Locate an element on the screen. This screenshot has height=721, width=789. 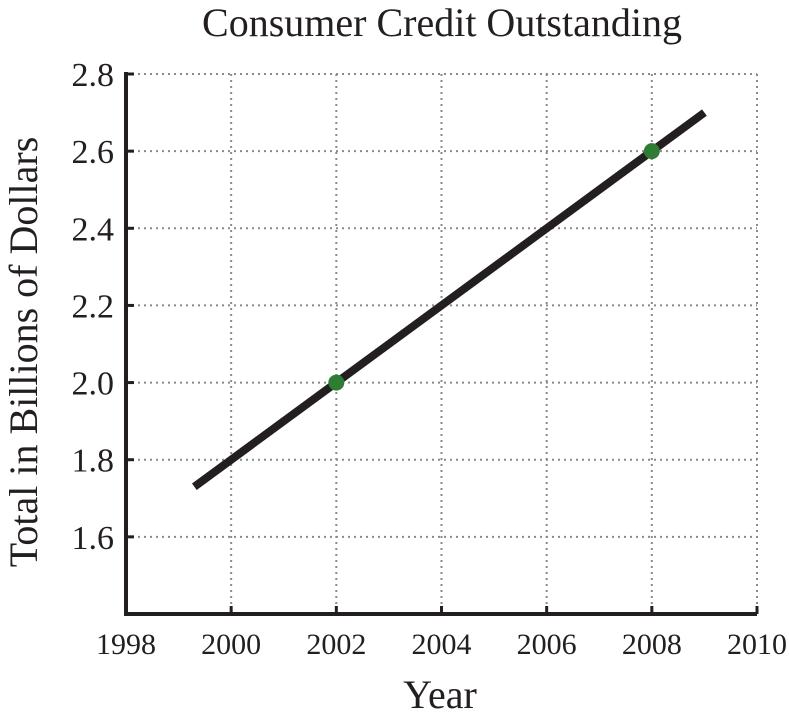
y-tick-label: 1.8 is located at coordinates (93, 461).